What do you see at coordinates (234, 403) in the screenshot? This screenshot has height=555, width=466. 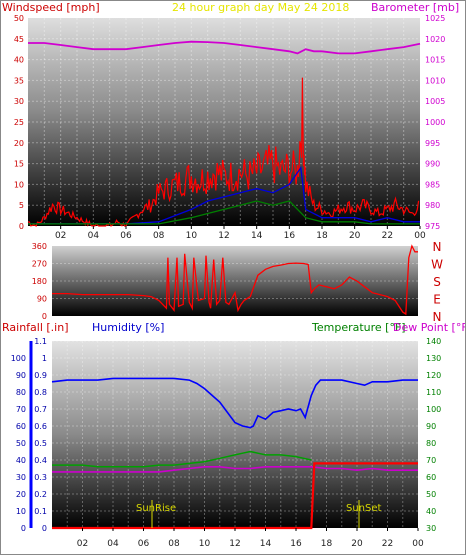 I see `humidity-series` at bounding box center [234, 403].